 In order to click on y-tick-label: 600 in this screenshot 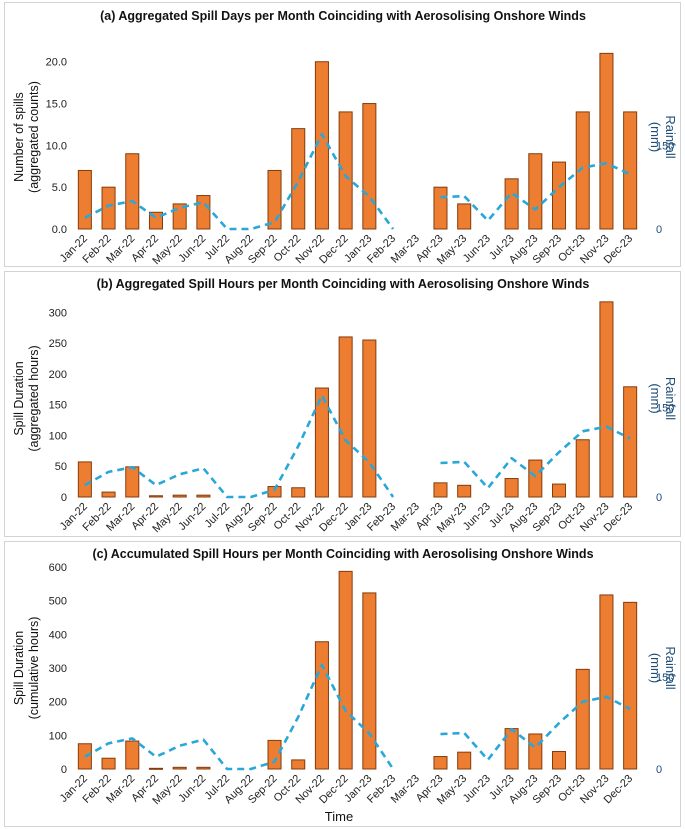, I will do `click(58, 568)`.